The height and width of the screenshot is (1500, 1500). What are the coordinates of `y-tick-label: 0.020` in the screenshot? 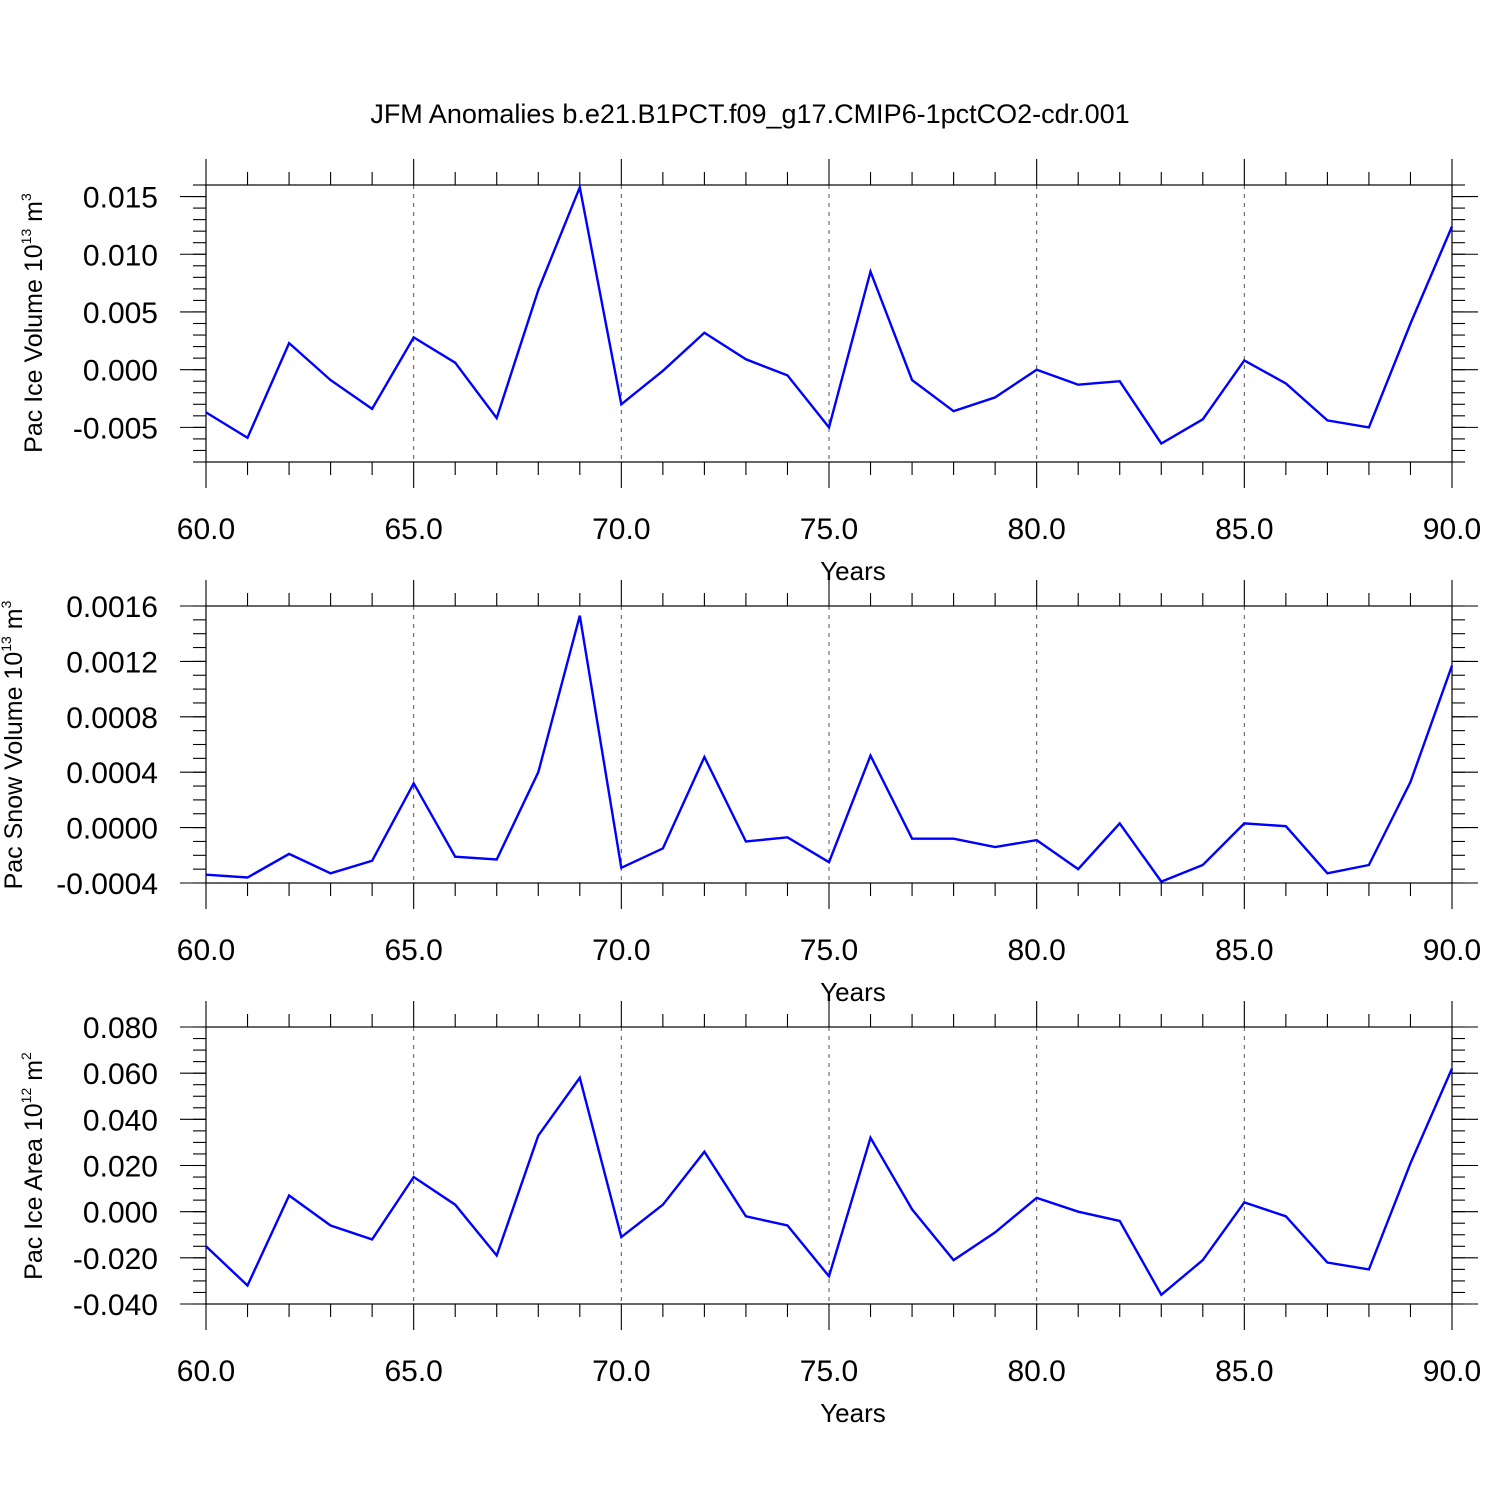 It's located at (120, 1167).